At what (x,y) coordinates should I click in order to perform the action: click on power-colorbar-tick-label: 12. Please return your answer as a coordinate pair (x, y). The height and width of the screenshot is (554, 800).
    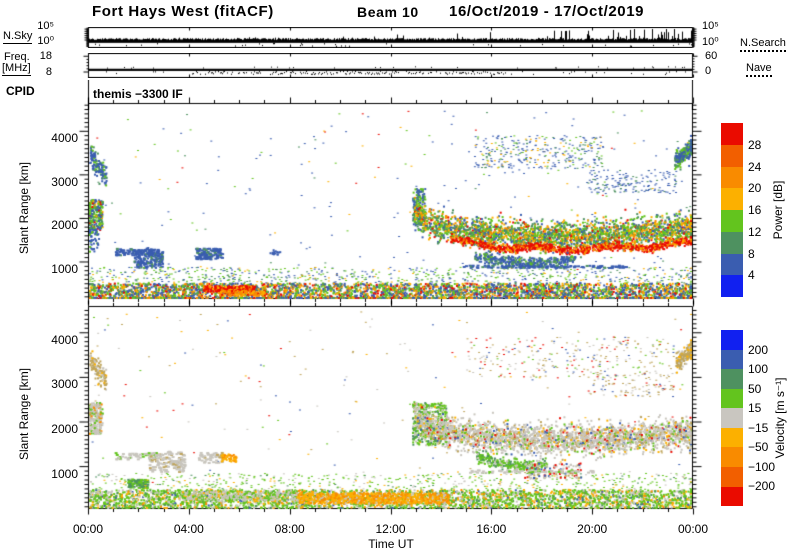
    Looking at the image, I should click on (755, 231).